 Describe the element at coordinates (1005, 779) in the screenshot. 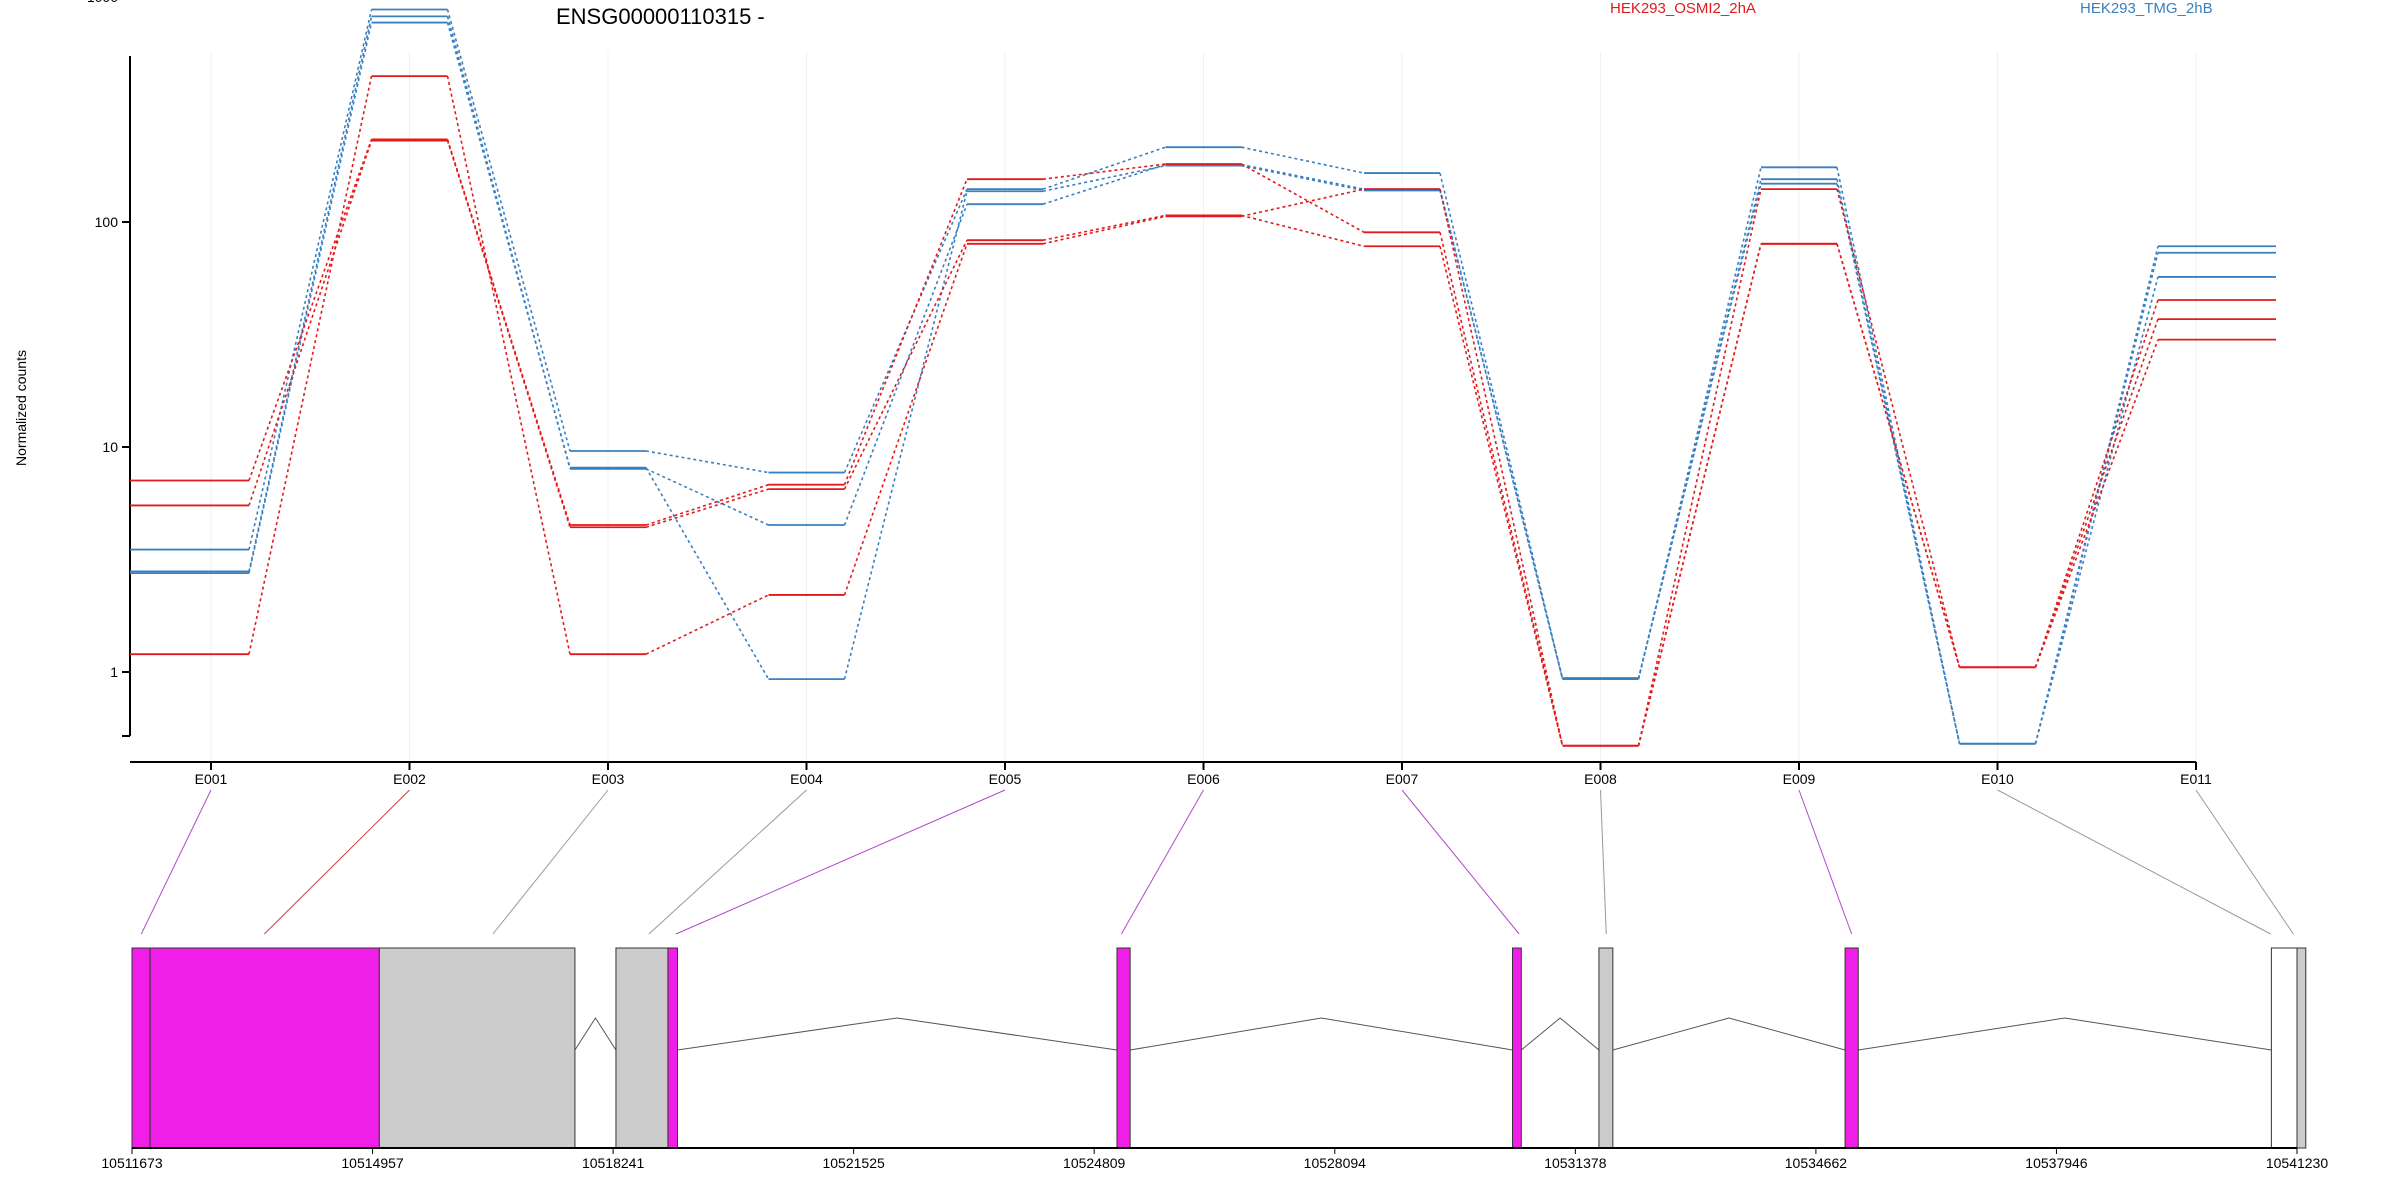

I see `x-tick-label-e005: E005` at that location.